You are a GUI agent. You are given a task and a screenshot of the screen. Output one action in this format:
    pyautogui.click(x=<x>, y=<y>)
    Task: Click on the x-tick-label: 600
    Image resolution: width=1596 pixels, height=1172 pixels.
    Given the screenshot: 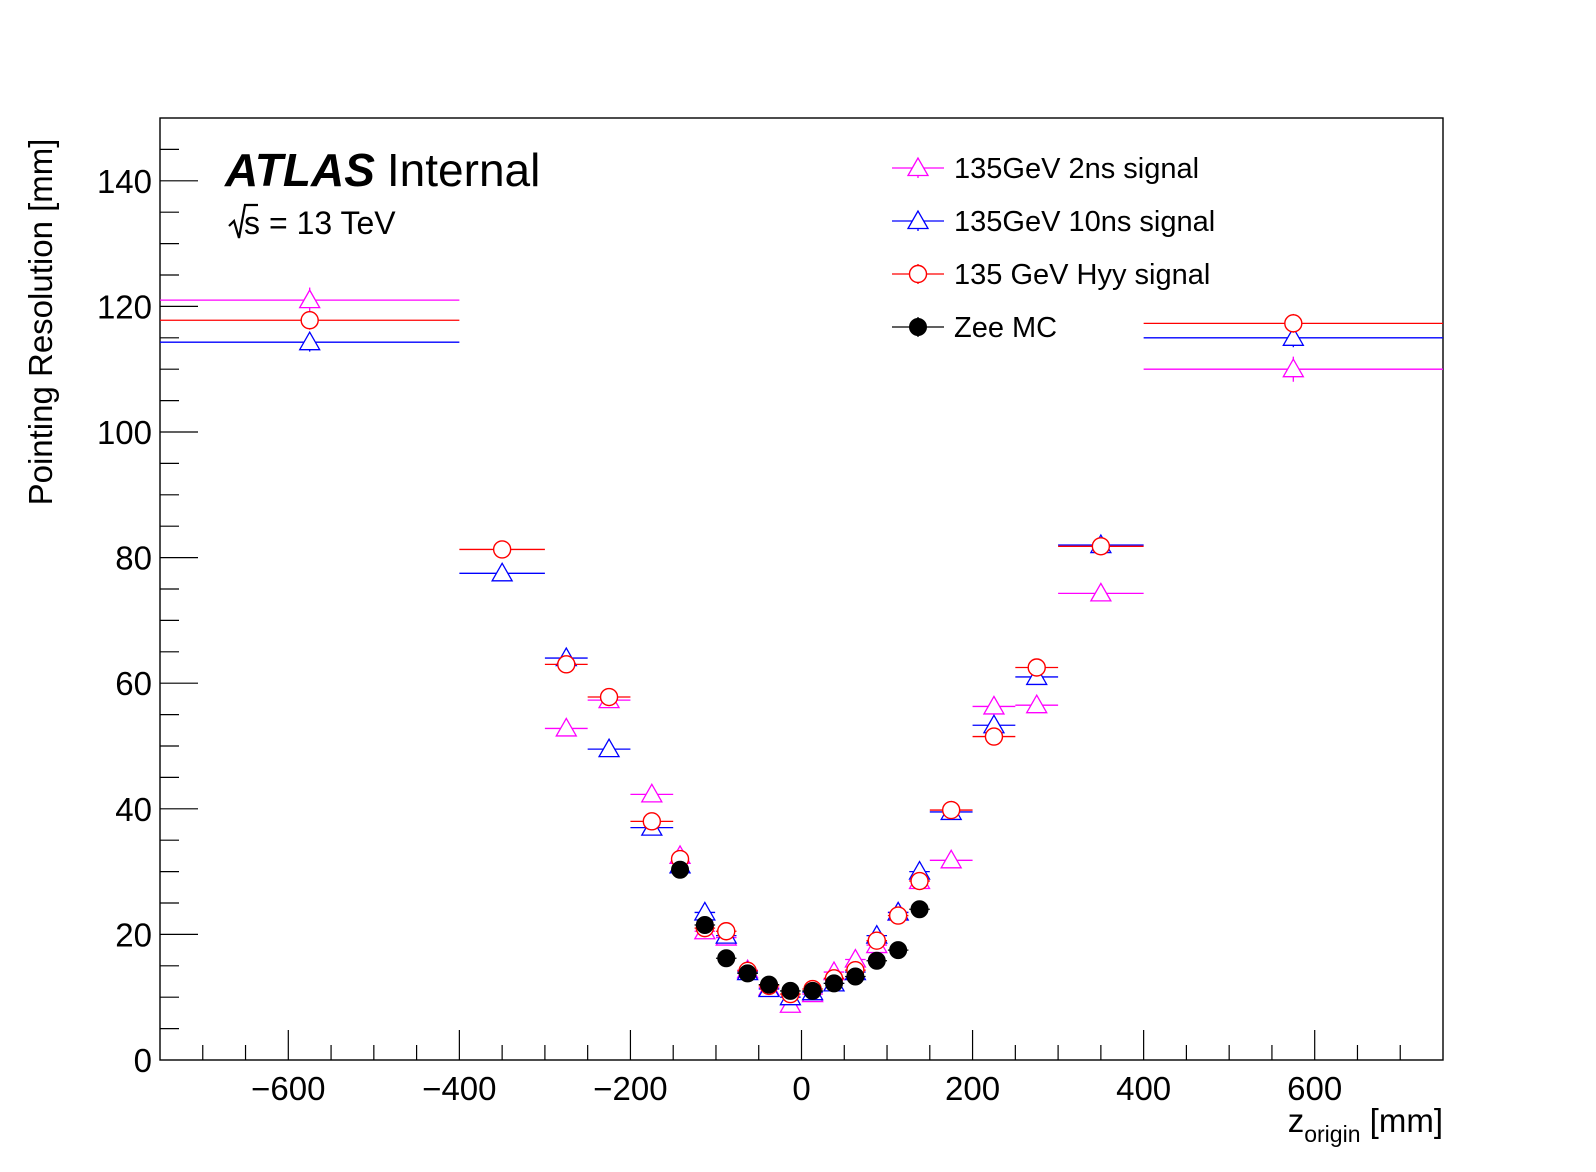 What is the action you would take?
    pyautogui.click(x=1314, y=1088)
    